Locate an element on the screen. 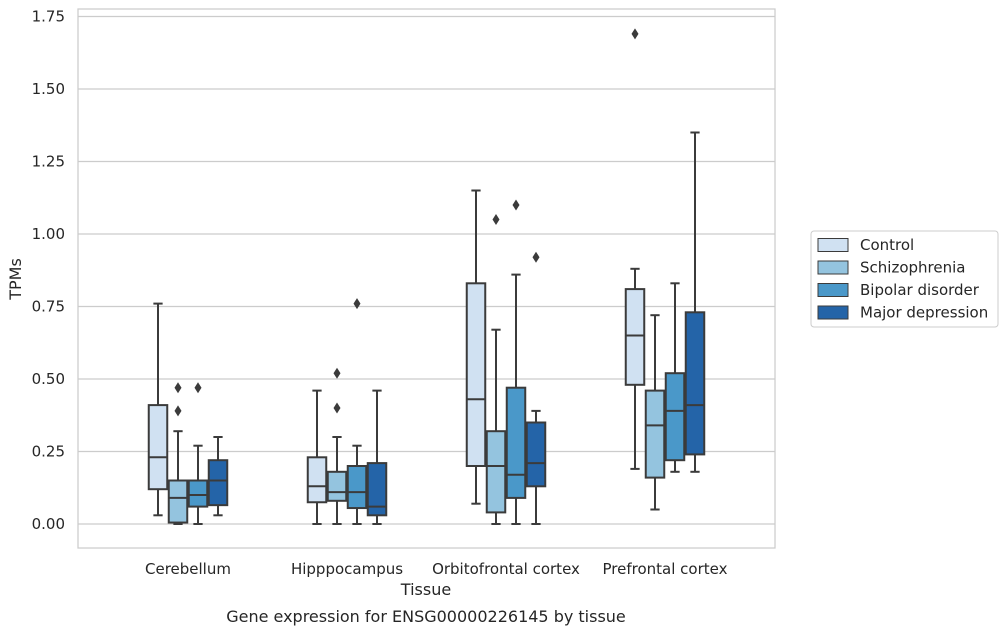 Image resolution: width=1007 pixels, height=634 pixels. y-tick-label: 1.00 is located at coordinates (48, 234).